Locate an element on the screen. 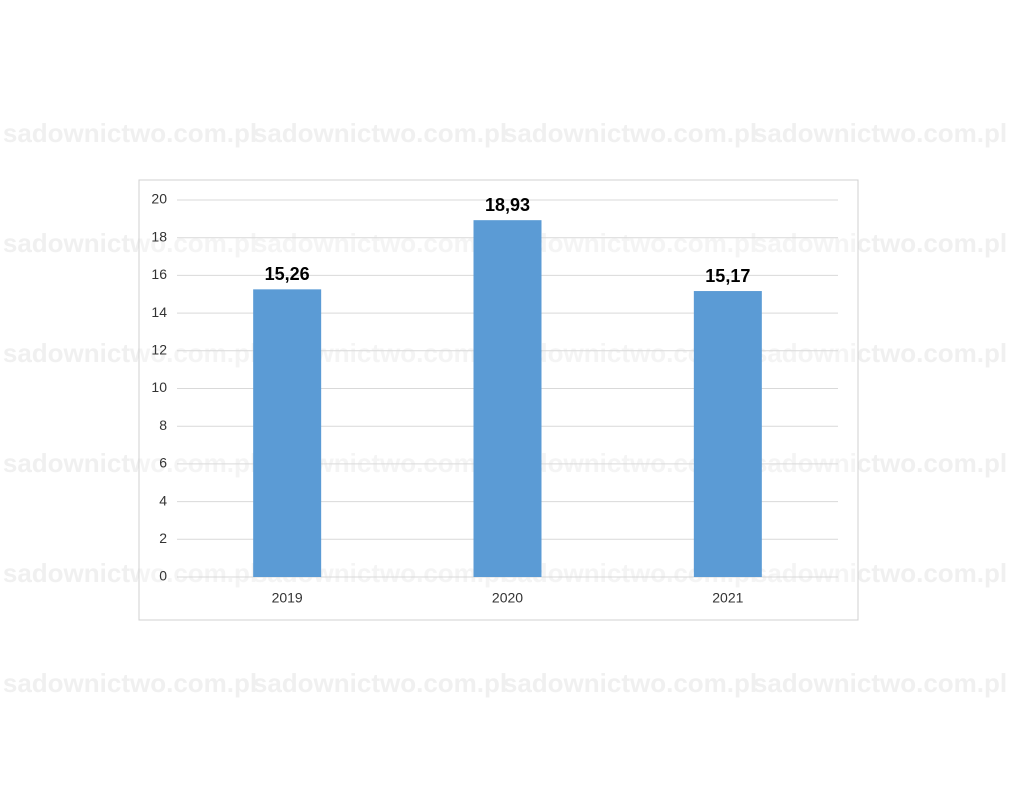 Image resolution: width=1011 pixels, height=800 pixels. value-label: 18,93 is located at coordinates (507, 205).